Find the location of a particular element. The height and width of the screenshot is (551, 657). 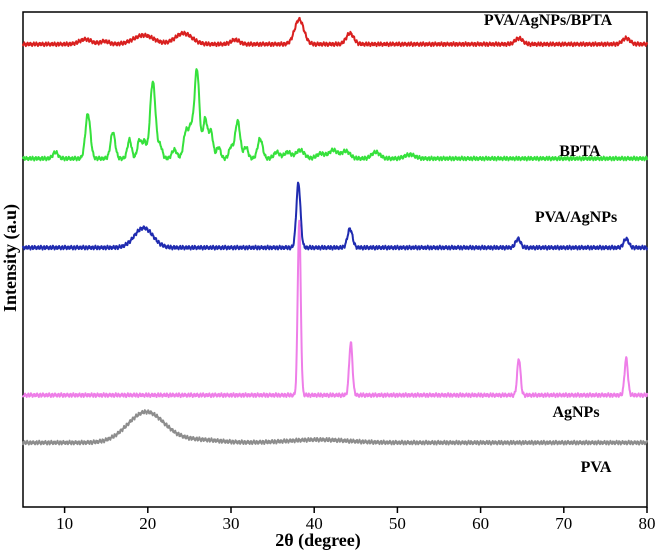

series-label-pva-agnps-bpta: PVA/AgNPs/BPTA is located at coordinates (548, 20).